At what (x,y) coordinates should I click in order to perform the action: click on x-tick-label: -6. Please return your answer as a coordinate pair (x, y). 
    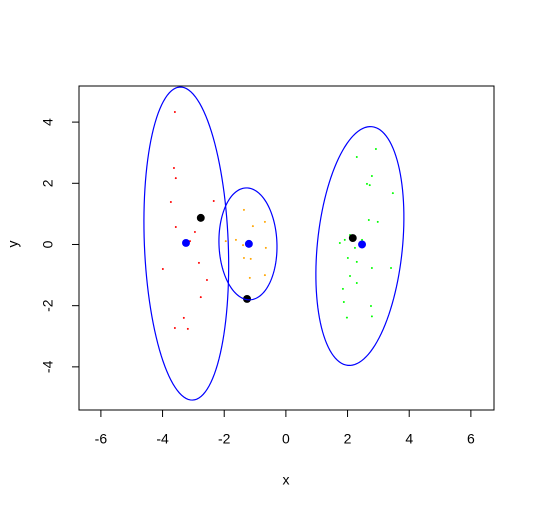
    Looking at the image, I should click on (101, 439).